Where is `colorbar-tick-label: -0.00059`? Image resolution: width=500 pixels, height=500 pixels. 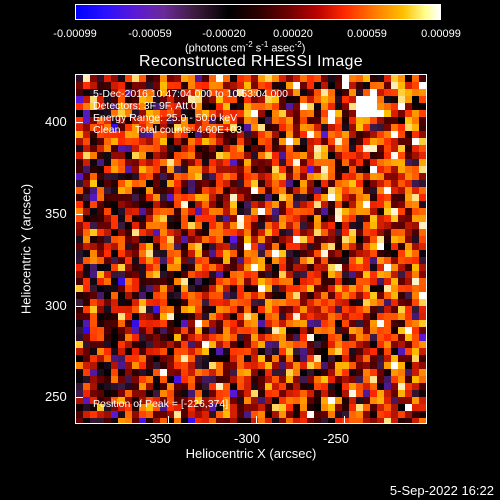
colorbar-tick-label: -0.00059 is located at coordinates (150, 34).